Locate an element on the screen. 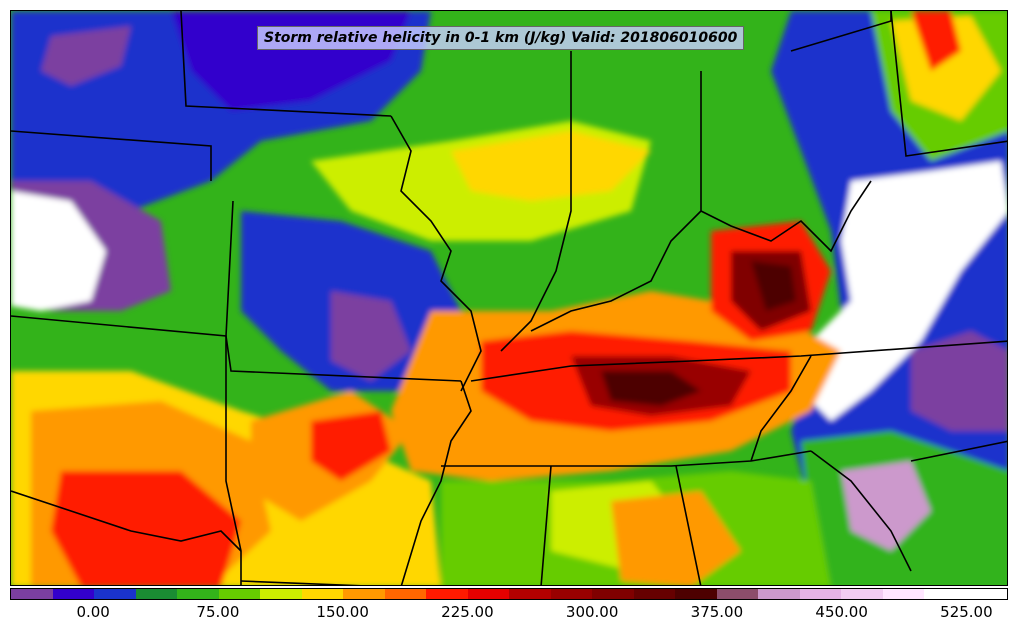 The height and width of the screenshot is (633, 1018). purple-patch-central is located at coordinates (371, 336).